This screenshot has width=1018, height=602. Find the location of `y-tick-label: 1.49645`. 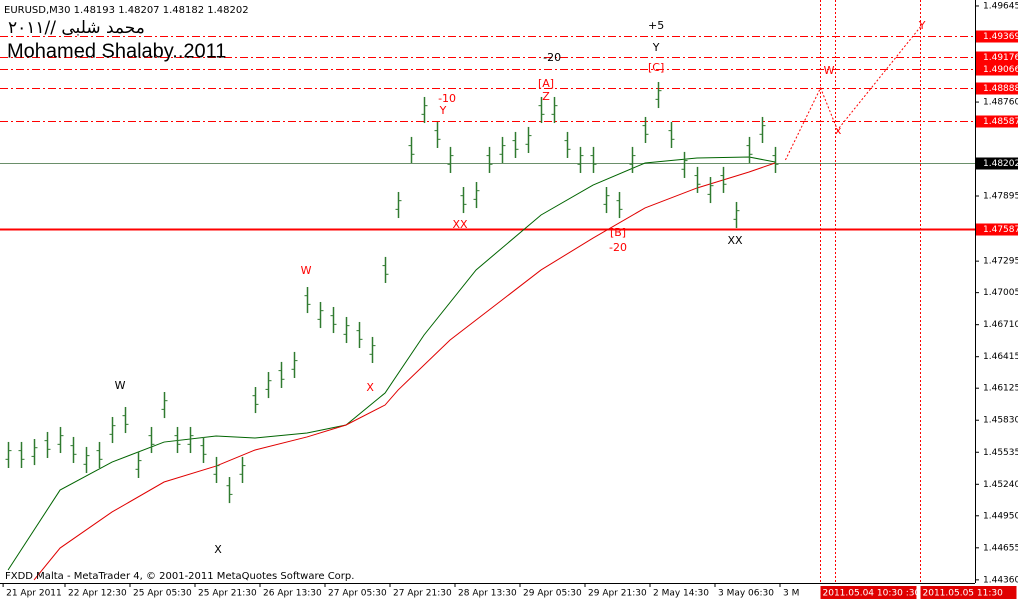

y-tick-label: 1.49645 is located at coordinates (1000, 6).